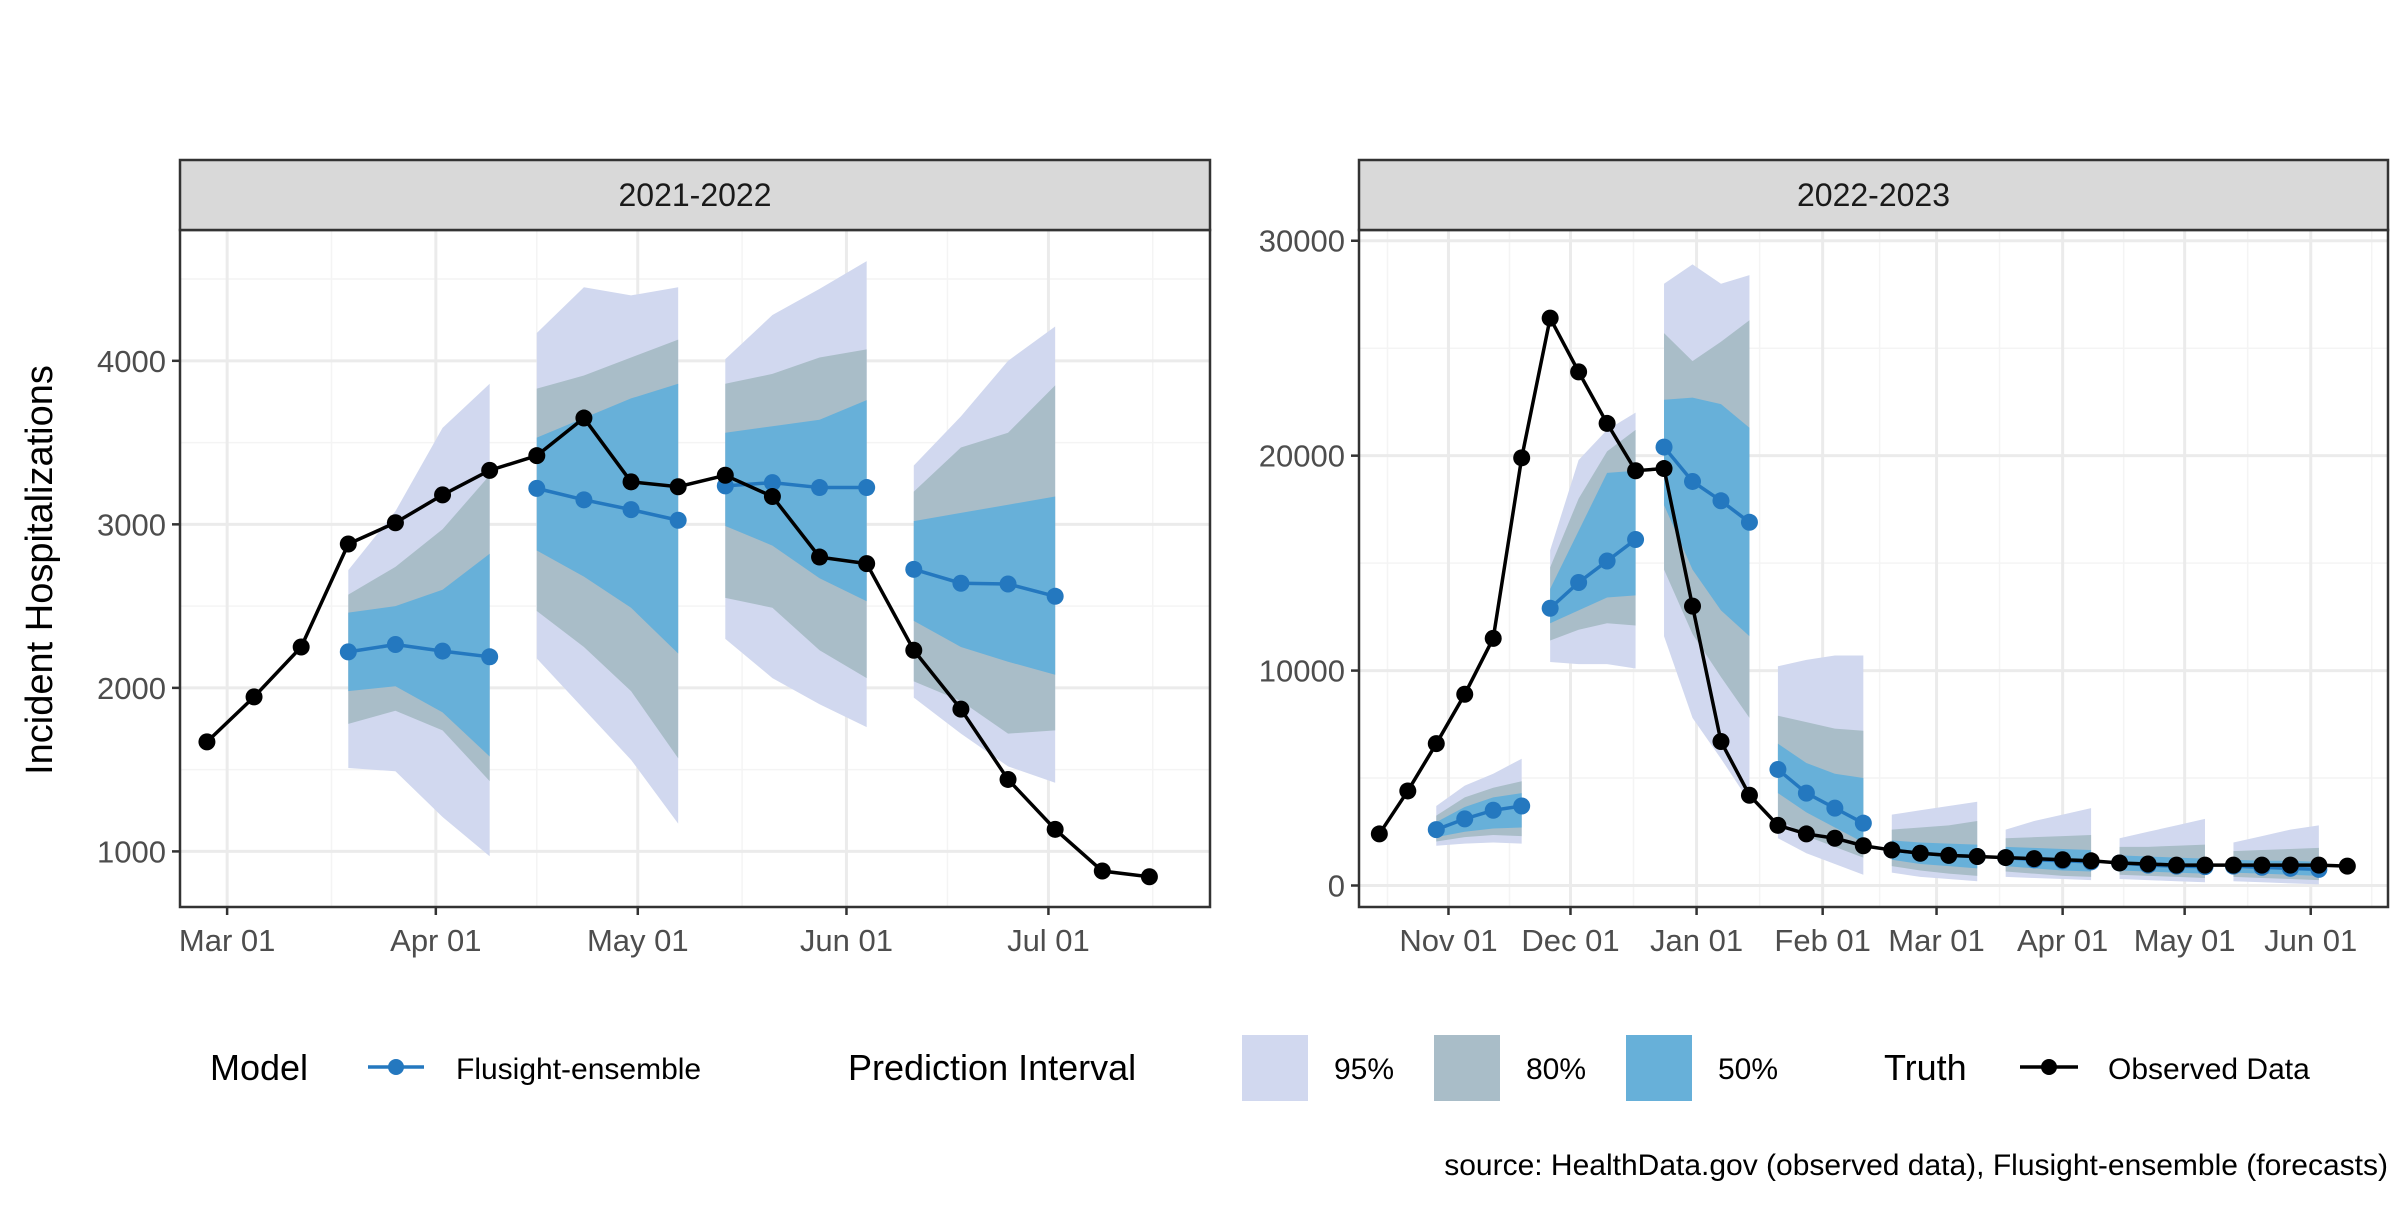 This screenshot has width=2400, height=1205. Describe the element at coordinates (2049, 1067) in the screenshot. I see `legend-truth-point` at that location.